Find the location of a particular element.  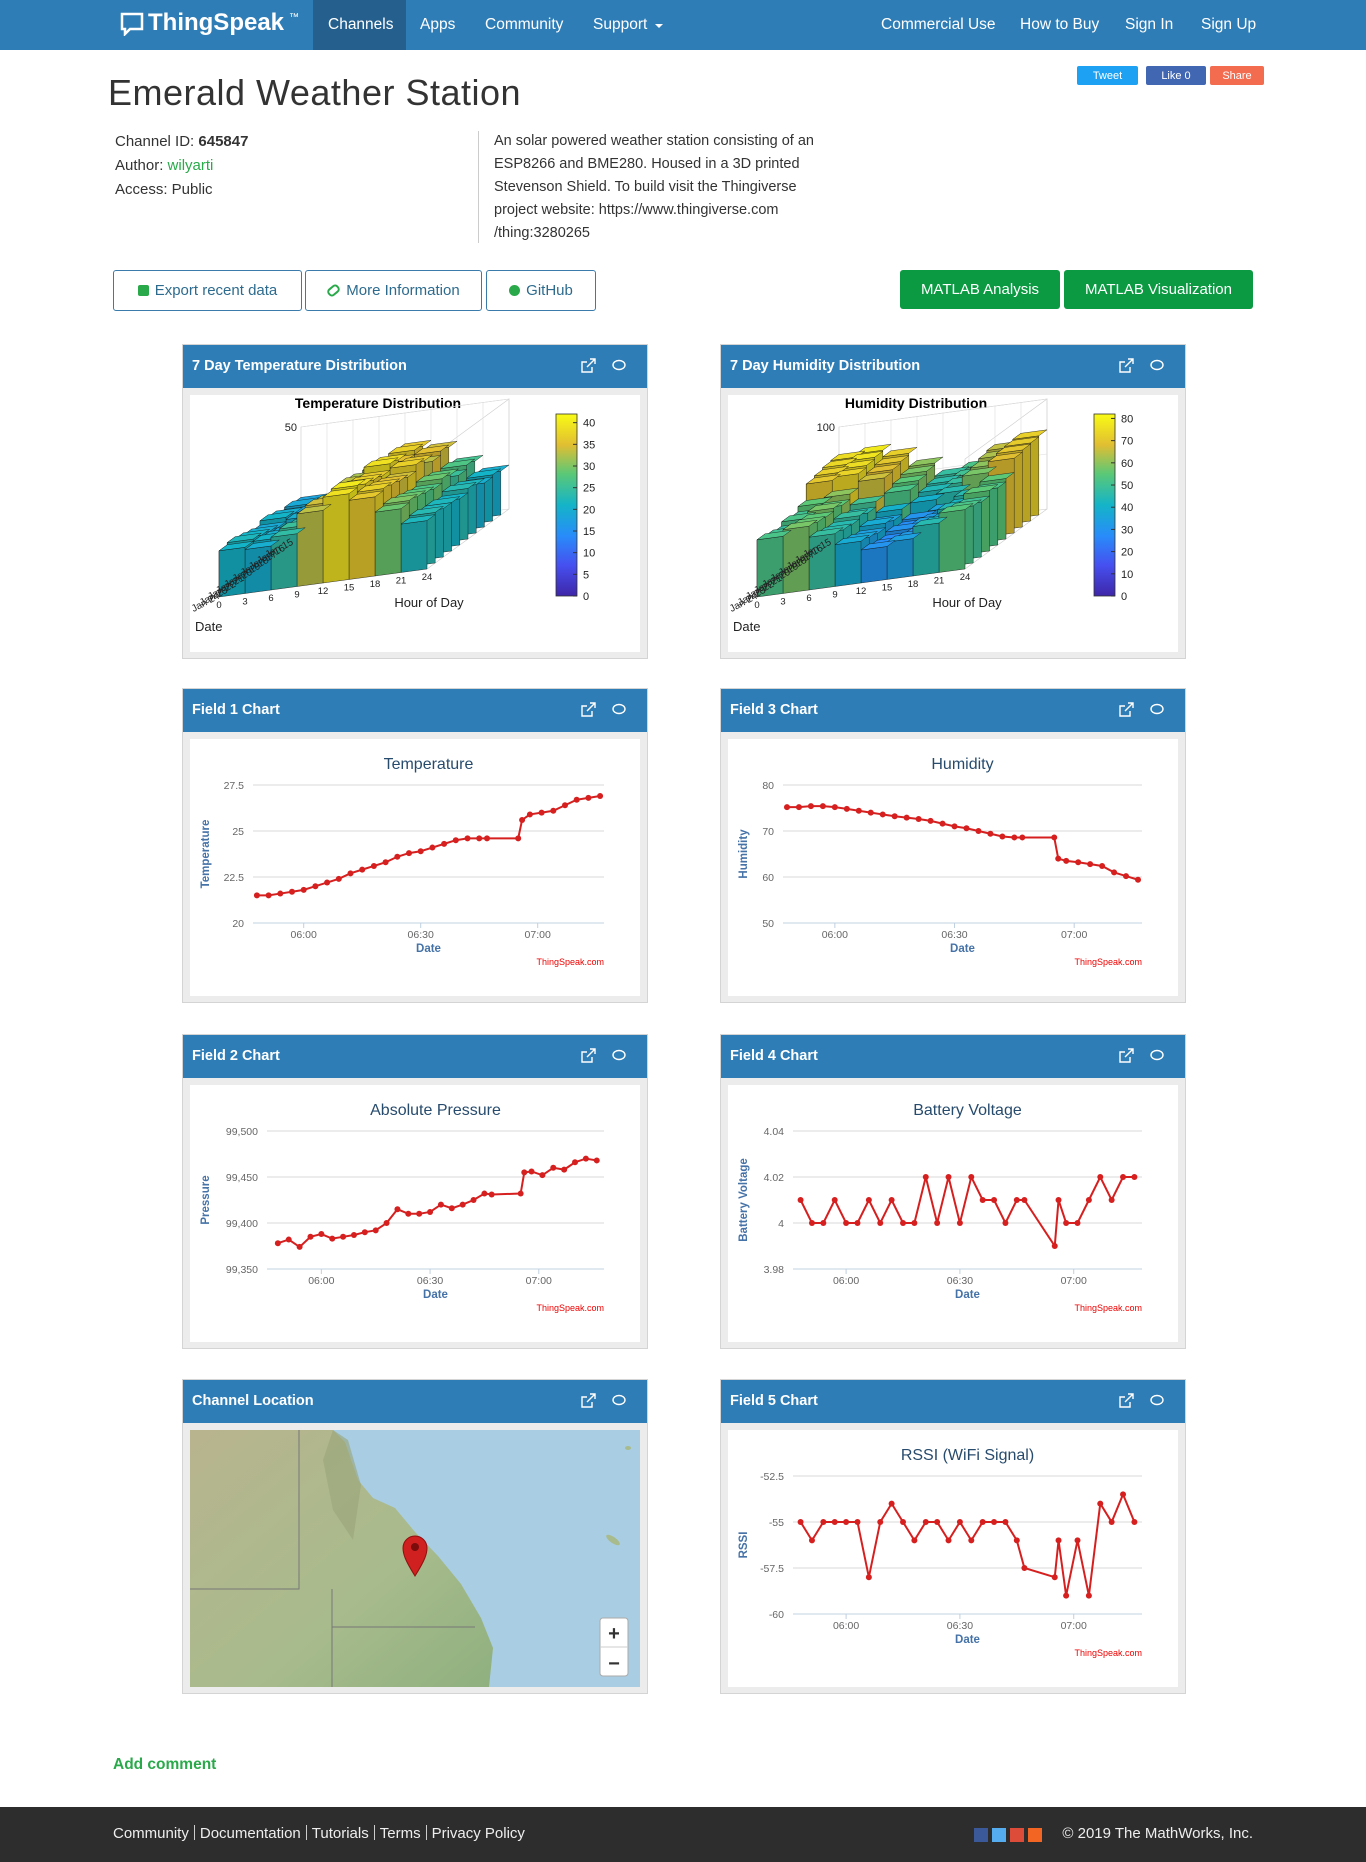

facebook-icon is located at coordinates (981, 1835).